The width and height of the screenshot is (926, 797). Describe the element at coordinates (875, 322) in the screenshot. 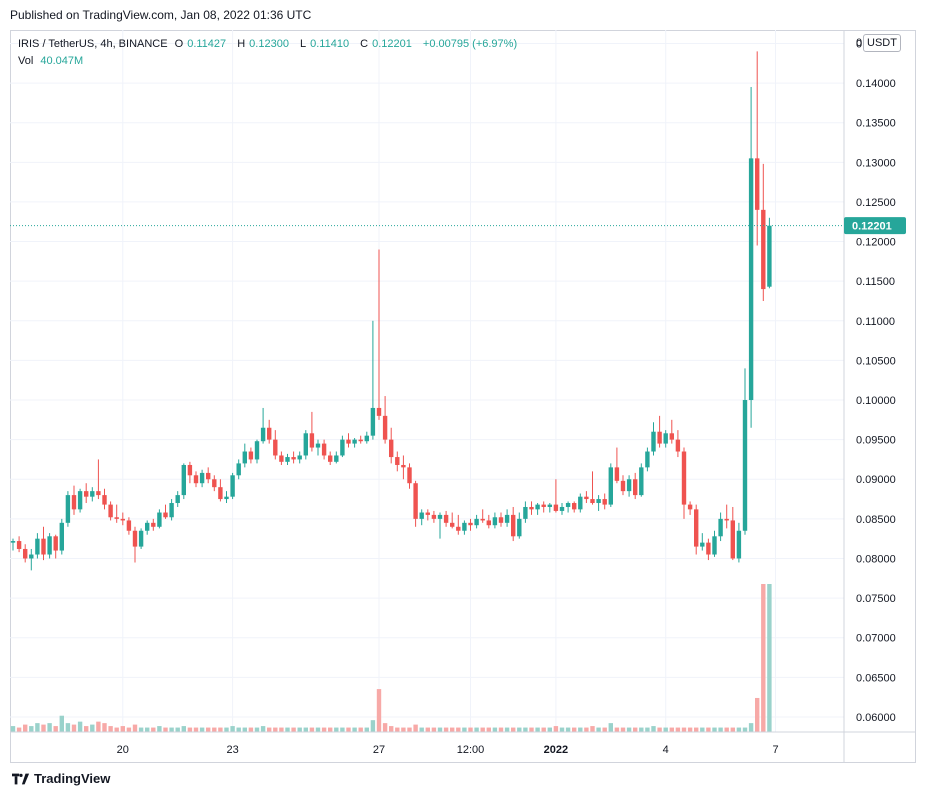

I see `y-tick-label: 0.11000` at that location.